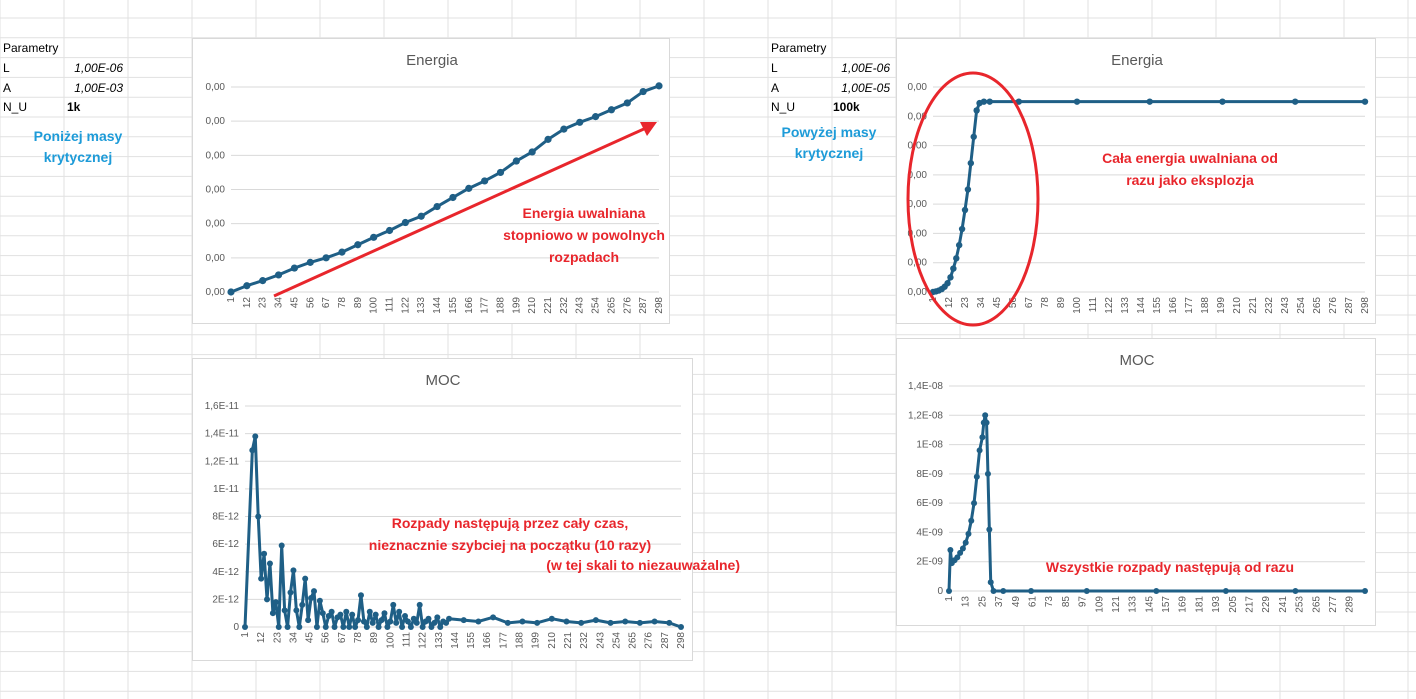 This screenshot has width=1416, height=699. What do you see at coordinates (548, 305) in the screenshot?
I see `x-tick-label: 221` at bounding box center [548, 305].